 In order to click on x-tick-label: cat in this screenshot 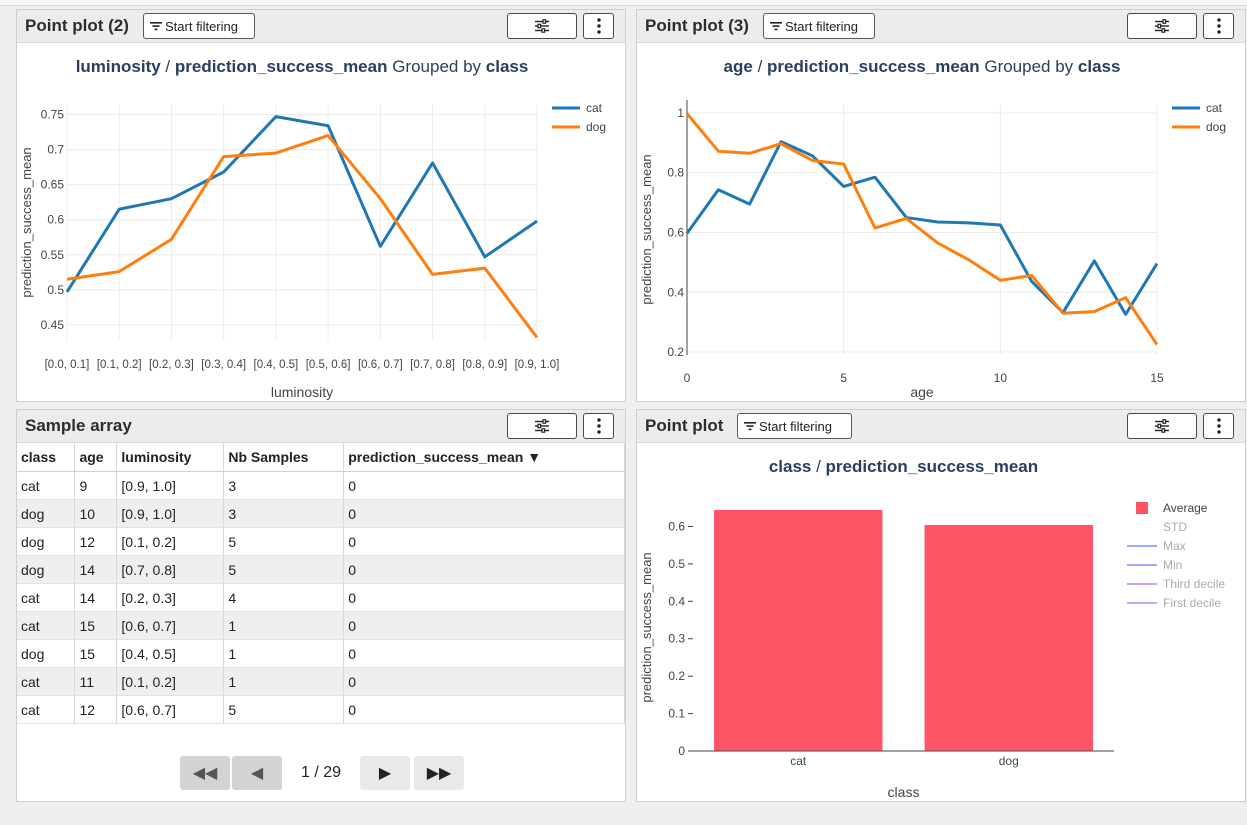, I will do `click(798, 761)`.